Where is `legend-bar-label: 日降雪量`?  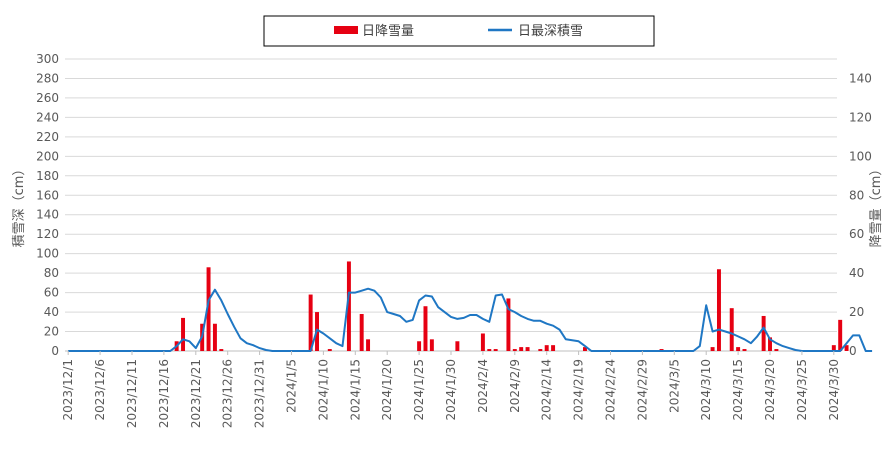
legend-bar-label: 日降雪量 is located at coordinates (388, 31).